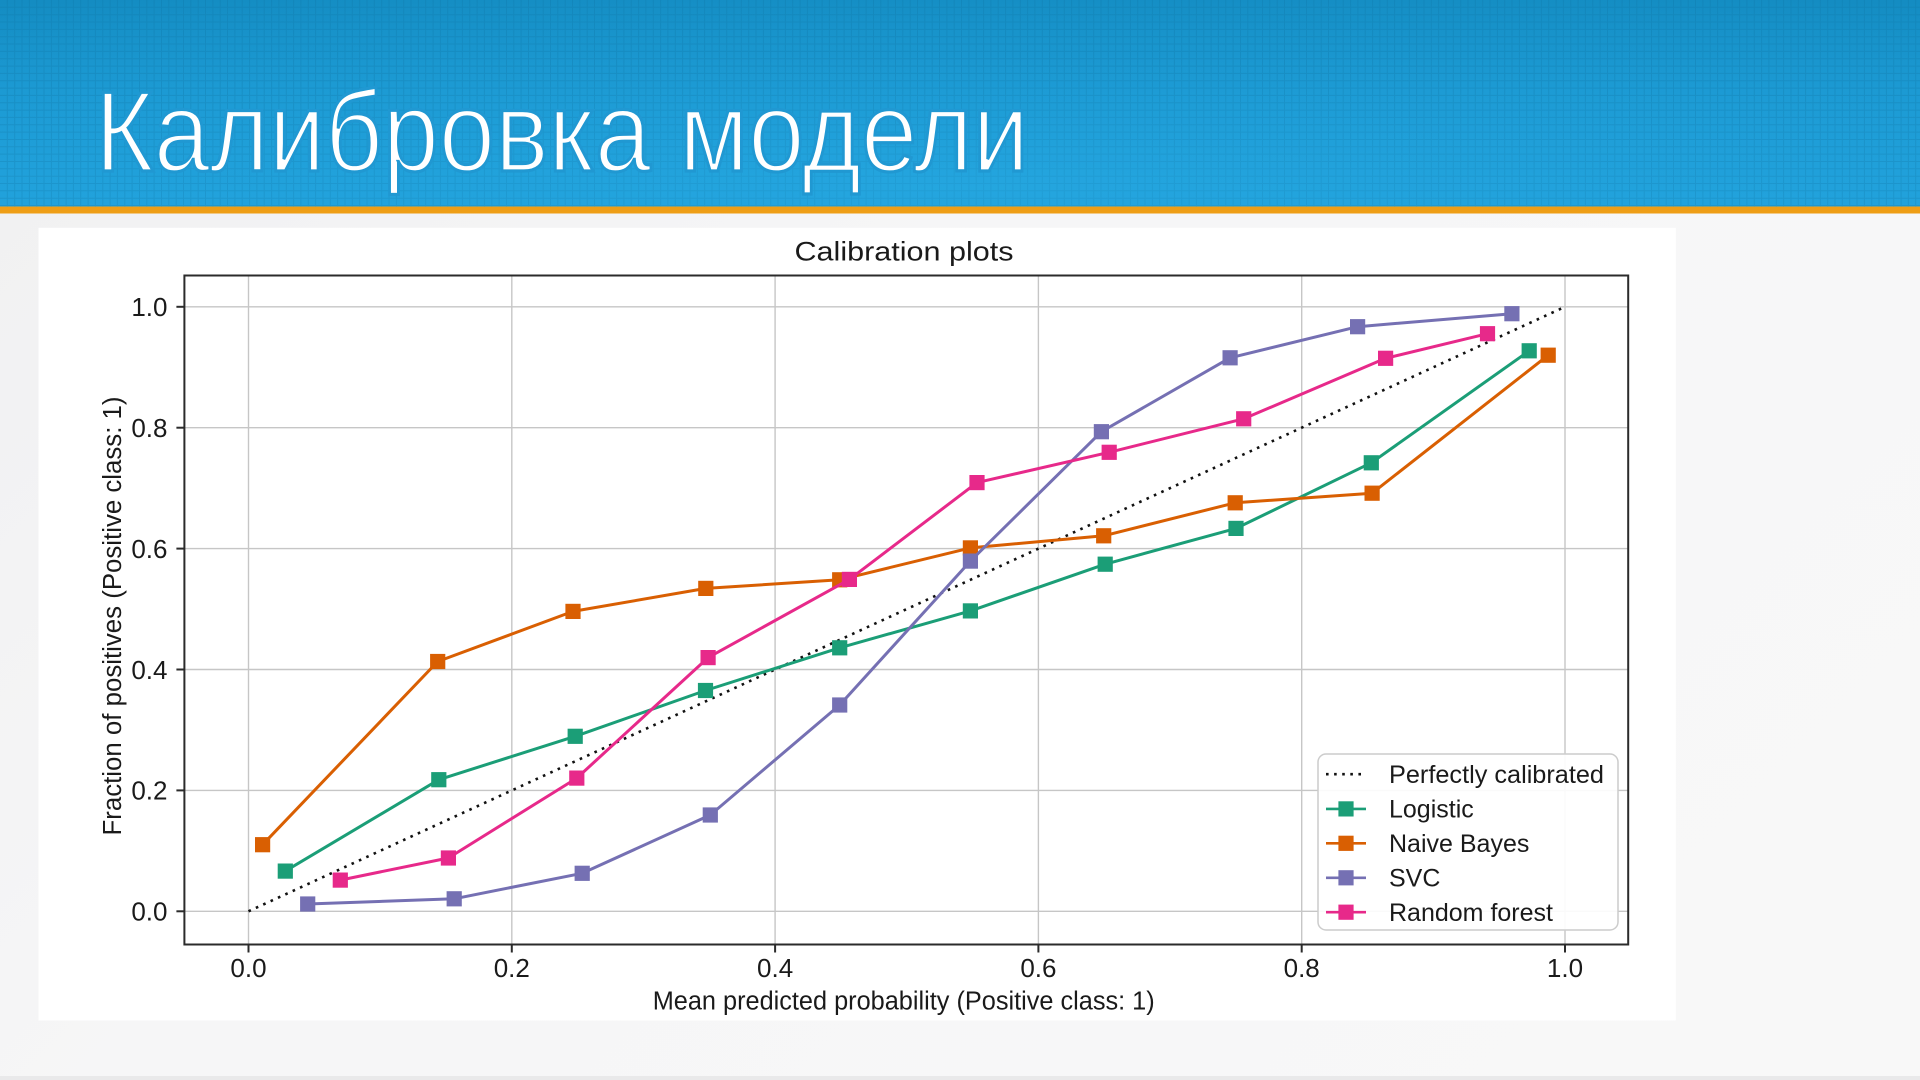  I want to click on svg-text: Calibration plots, so click(904, 252).